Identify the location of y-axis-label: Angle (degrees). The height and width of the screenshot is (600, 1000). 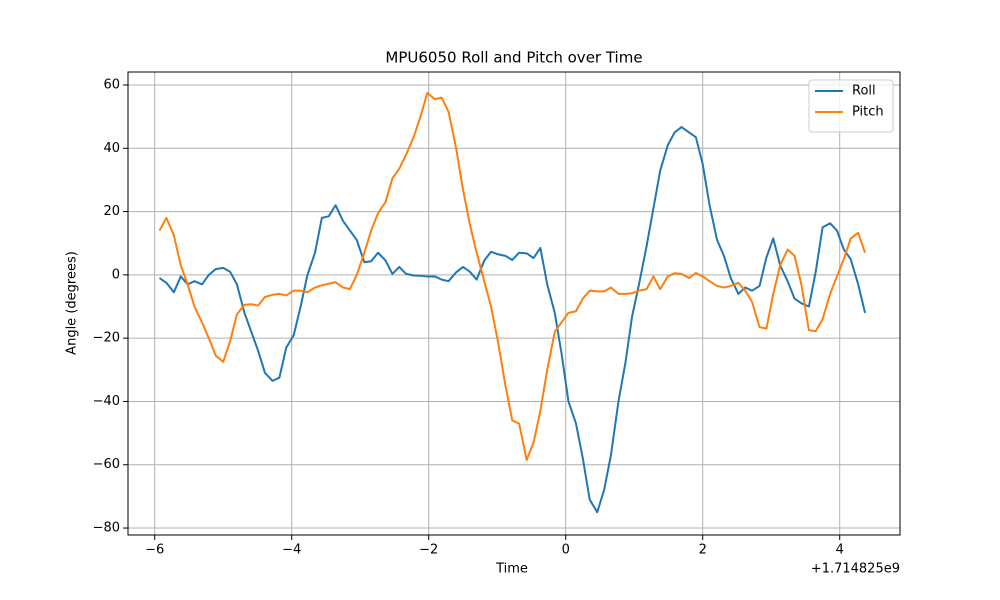
(72, 303).